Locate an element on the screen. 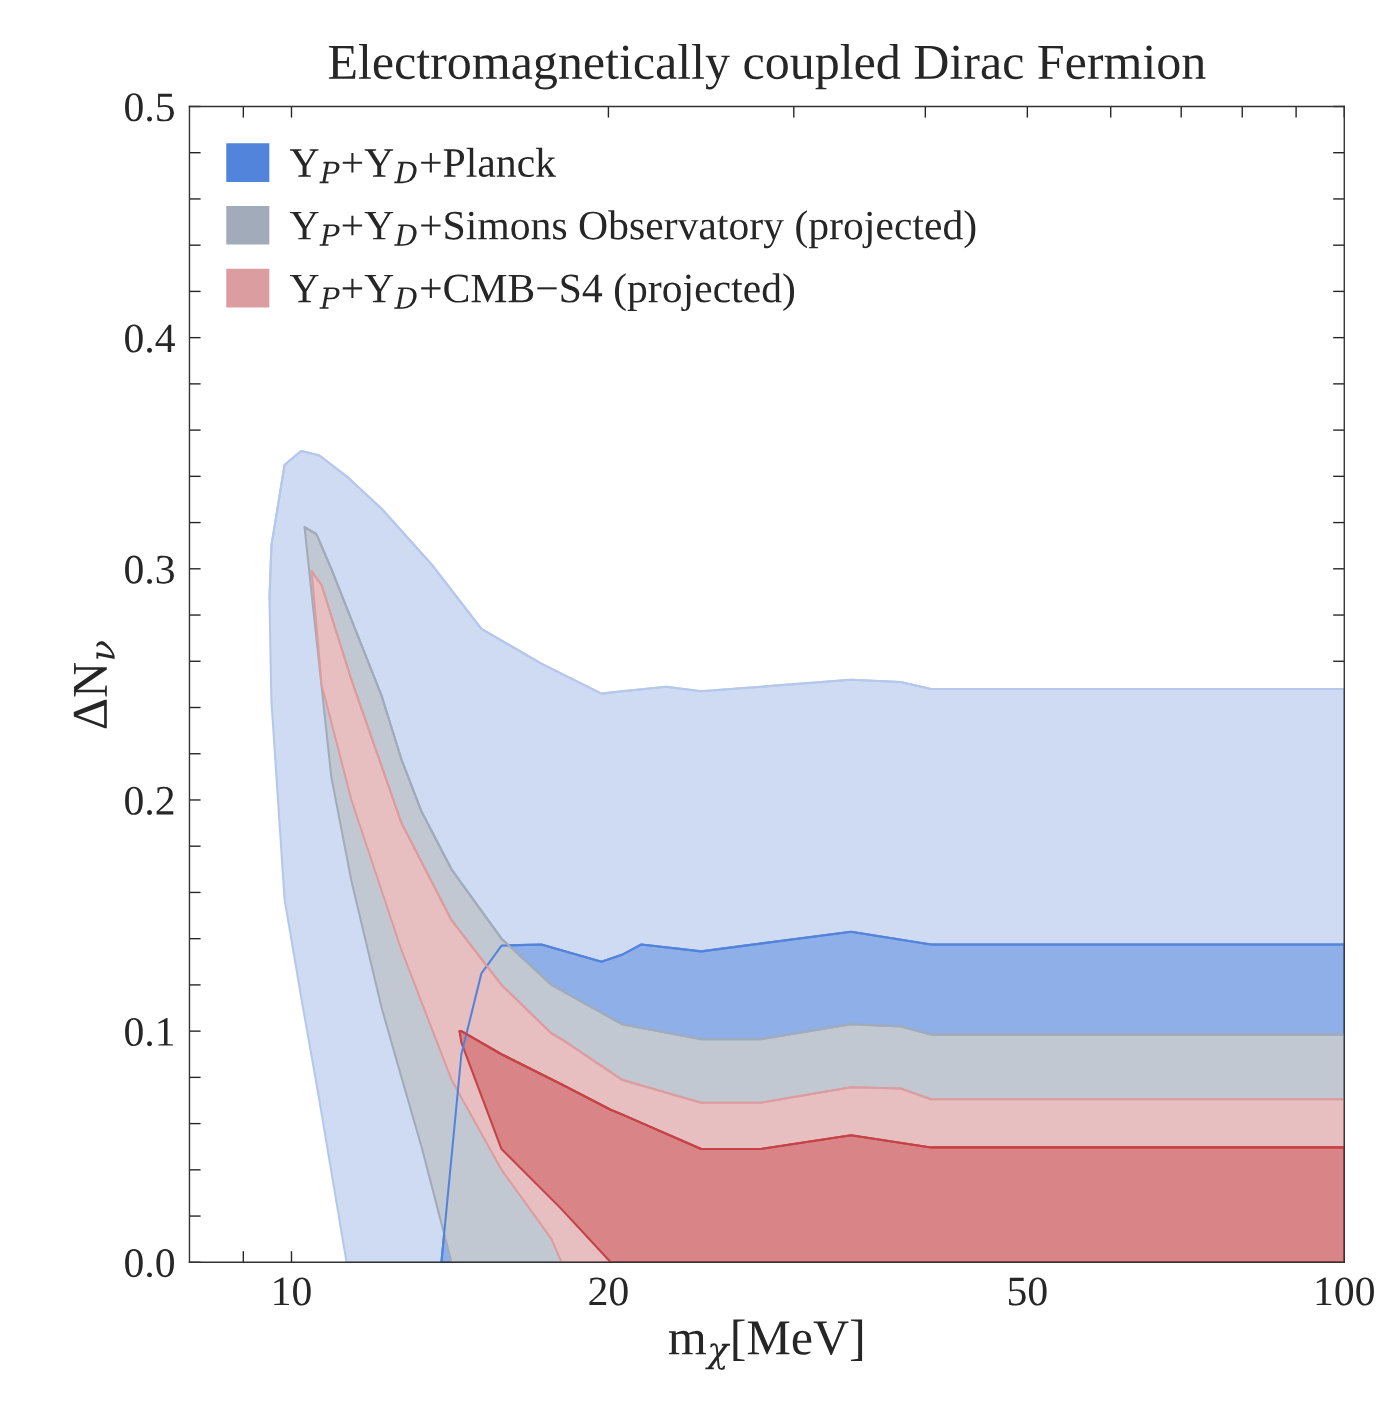 The image size is (1383, 1401). x-tick-label: 20 is located at coordinates (608, 1291).